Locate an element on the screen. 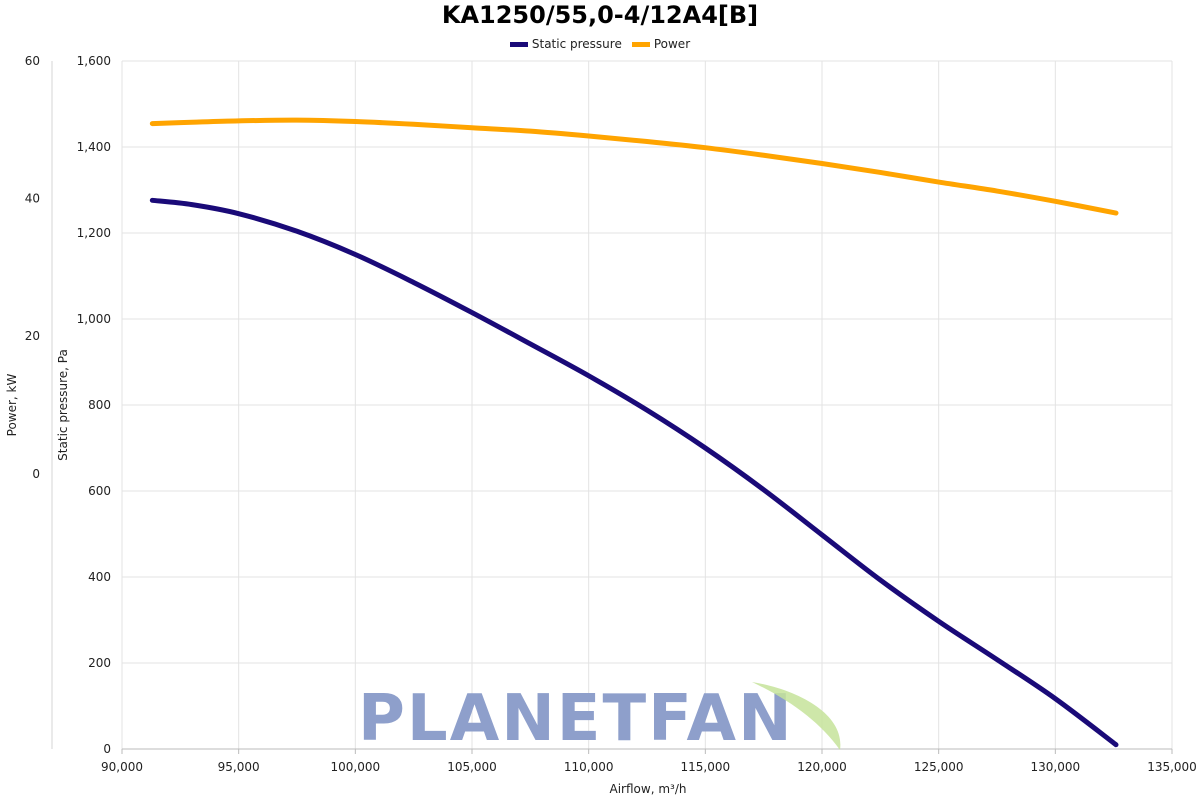 The image size is (1200, 800). x-tick-label: 130,000 is located at coordinates (1056, 767).